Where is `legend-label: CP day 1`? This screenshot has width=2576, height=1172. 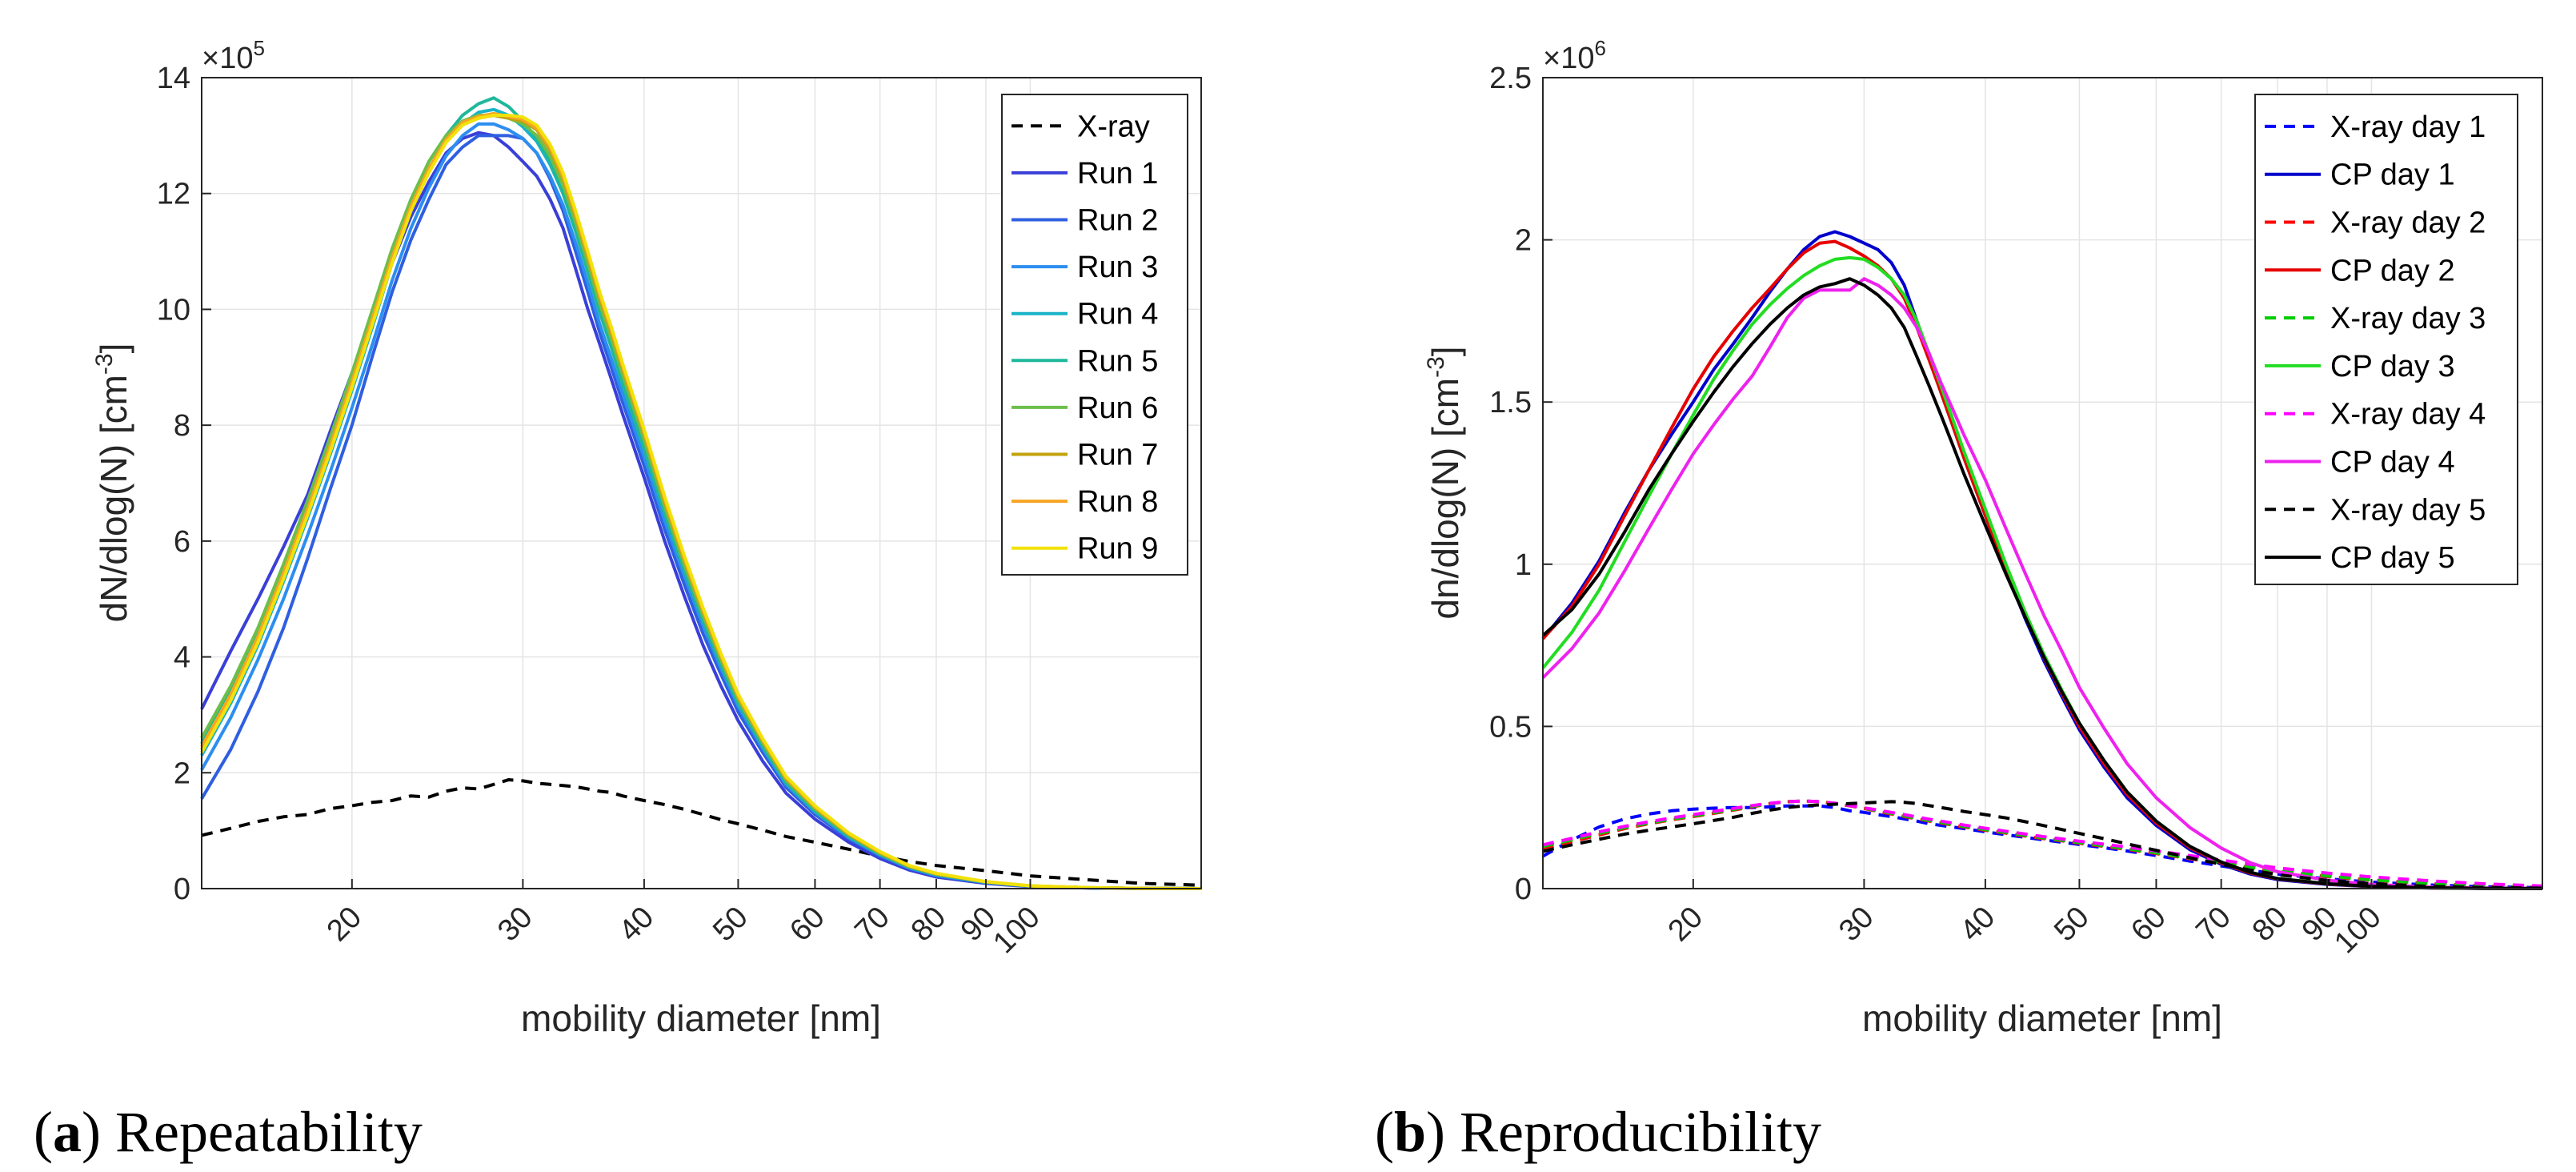
legend-label: CP day 1 is located at coordinates (2392, 175).